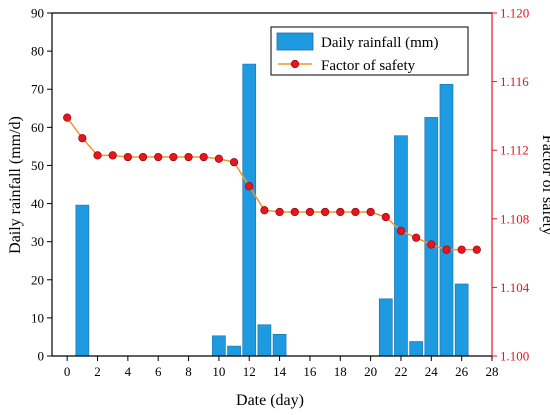 Image resolution: width=550 pixels, height=415 pixels. I want to click on x-tick-label: 22, so click(400, 371).